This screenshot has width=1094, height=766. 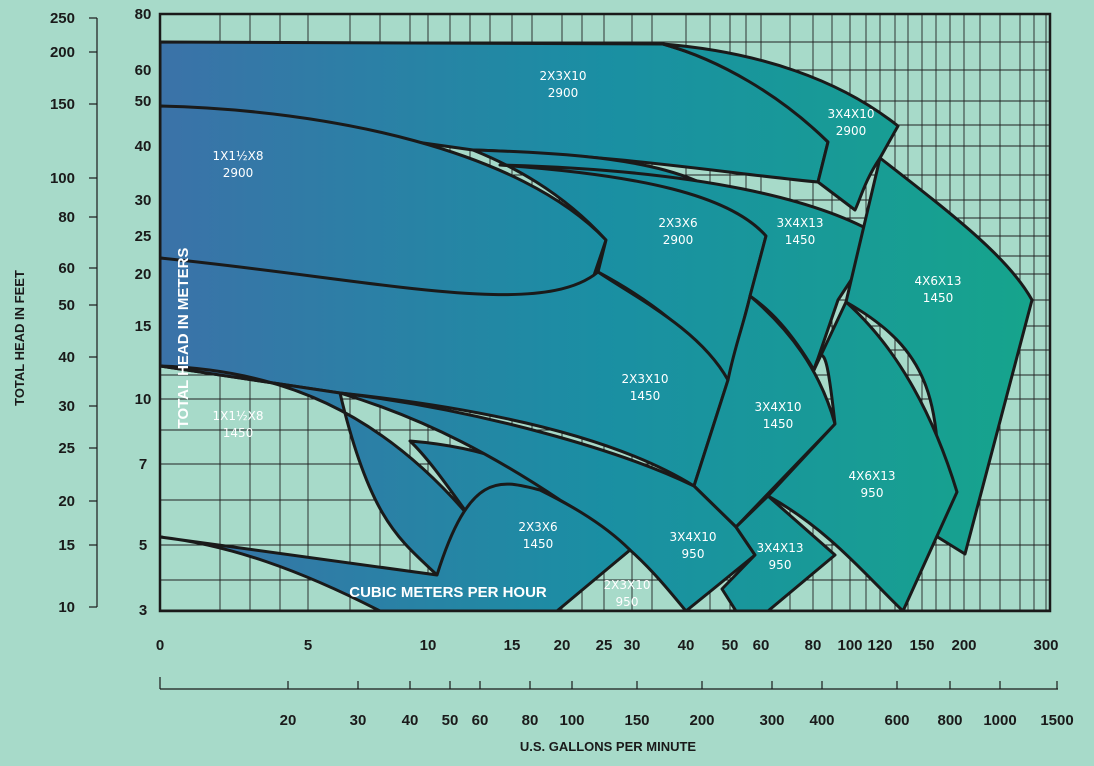 I want to click on cmh-tick-label: 50, so click(x=730, y=645).